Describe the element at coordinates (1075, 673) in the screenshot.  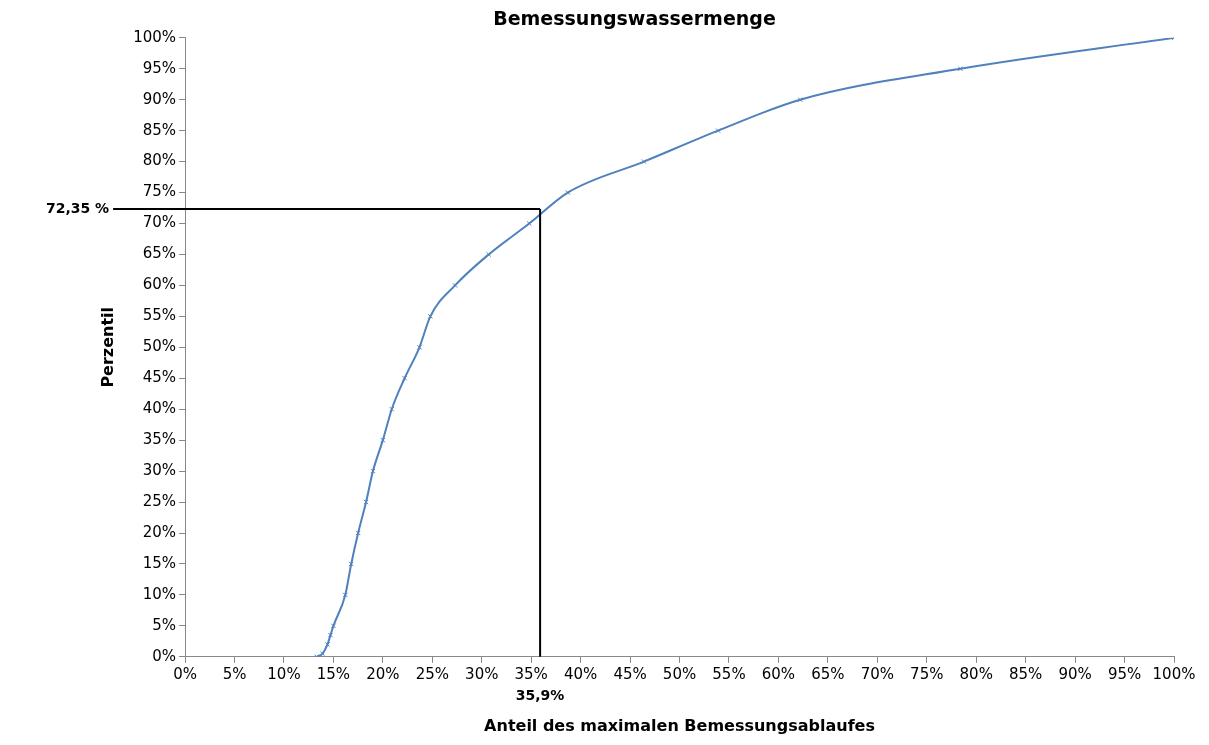
I see `x-tick-label: 90%` at that location.